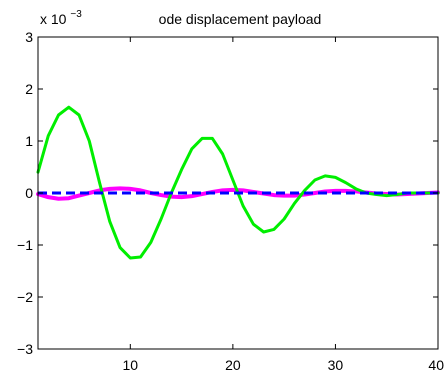  Describe the element at coordinates (25, 349) in the screenshot. I see `y-tick-label: −3` at that location.